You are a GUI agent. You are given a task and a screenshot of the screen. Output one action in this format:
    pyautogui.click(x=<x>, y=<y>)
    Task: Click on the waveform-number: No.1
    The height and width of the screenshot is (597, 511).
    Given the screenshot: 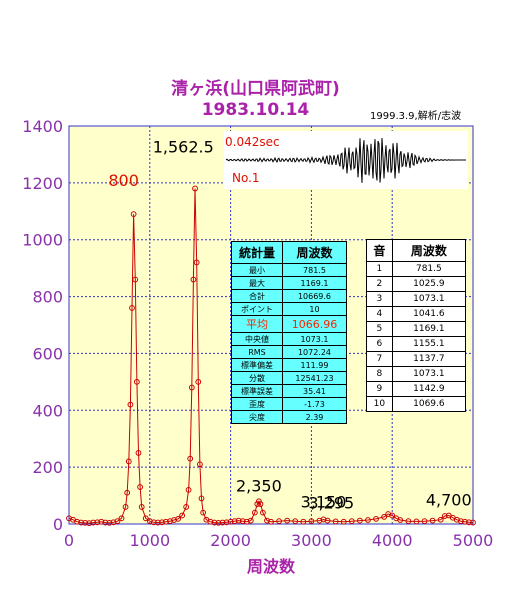 What is the action you would take?
    pyautogui.click(x=246, y=178)
    